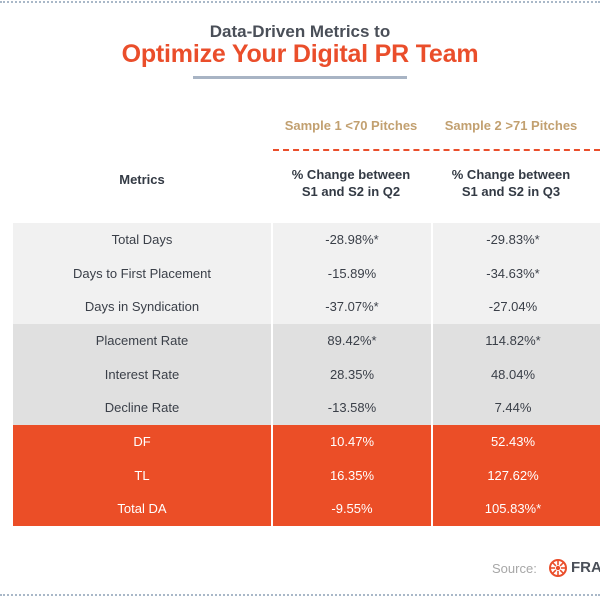 This screenshot has width=600, height=600. Describe the element at coordinates (511, 183) in the screenshot. I see `pct-change-q3-header: % Change between S1 and S2 in Q3` at that location.